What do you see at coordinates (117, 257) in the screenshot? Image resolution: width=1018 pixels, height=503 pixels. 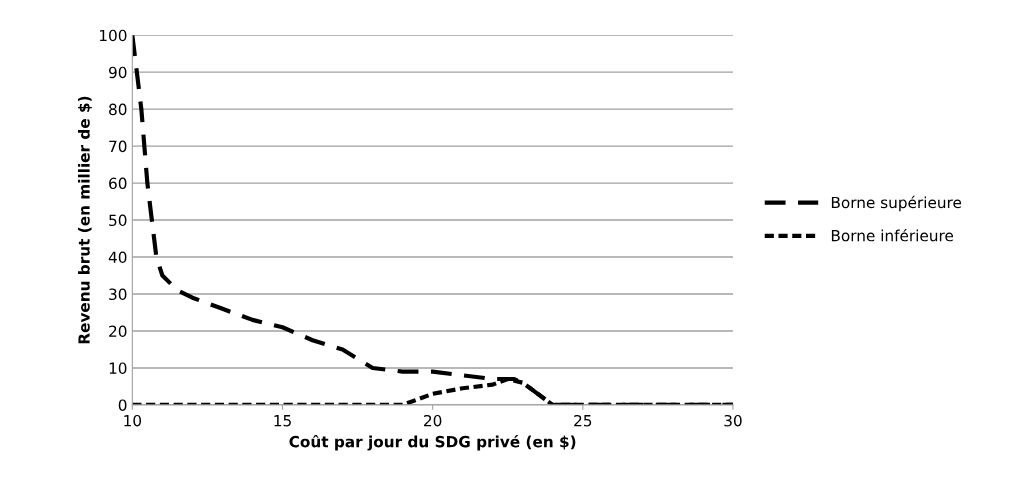 I see `y-tick-label: 40` at bounding box center [117, 257].